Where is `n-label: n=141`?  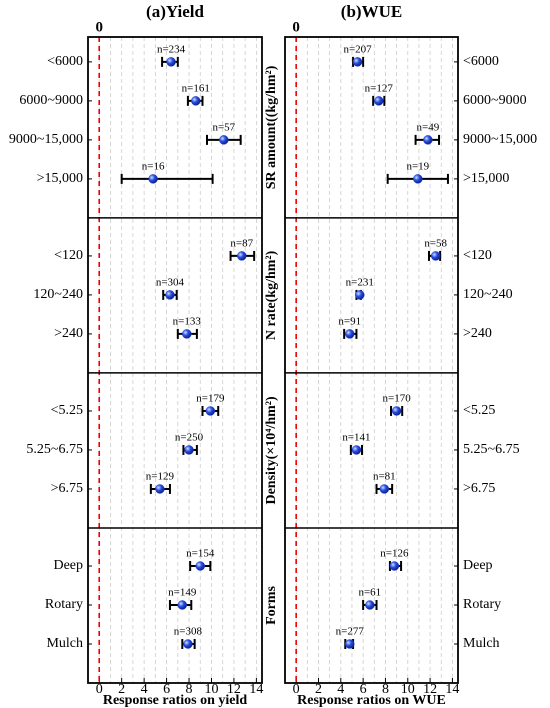
n-label: n=141 is located at coordinates (356, 437).